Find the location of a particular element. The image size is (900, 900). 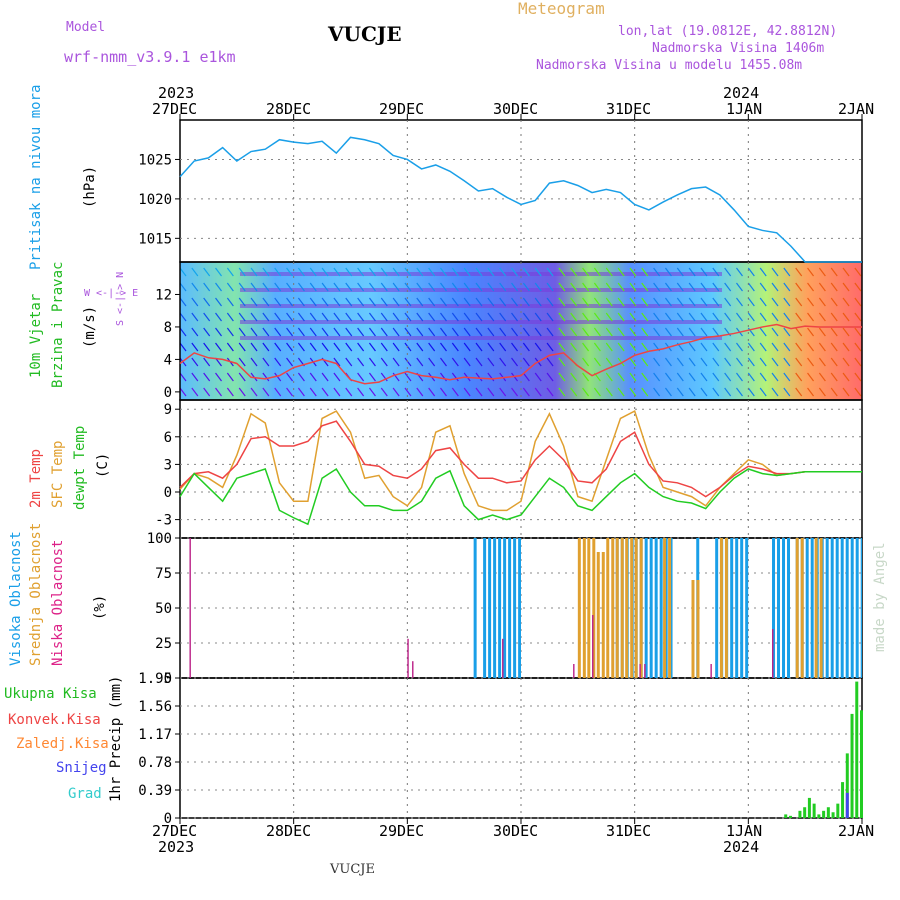

wind-band is located at coordinates (481, 322).